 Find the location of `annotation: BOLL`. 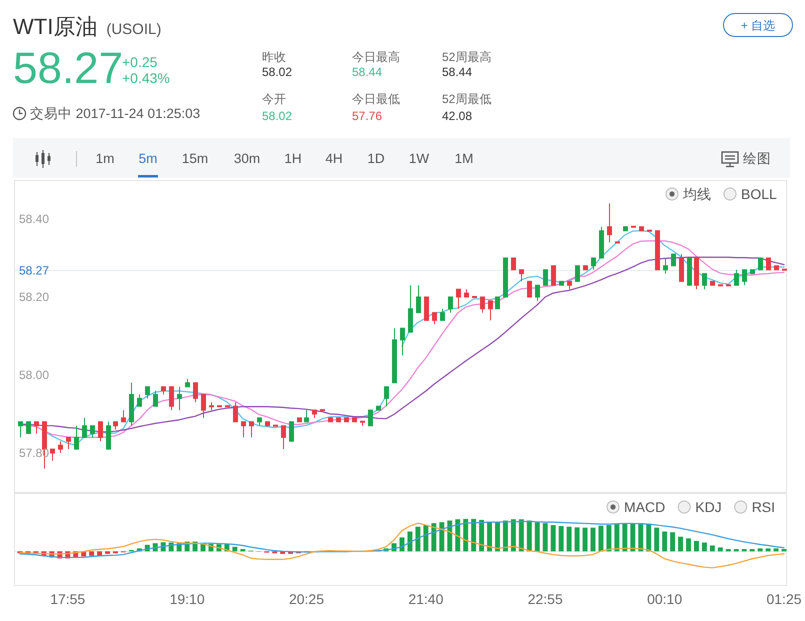

annotation: BOLL is located at coordinates (759, 194).